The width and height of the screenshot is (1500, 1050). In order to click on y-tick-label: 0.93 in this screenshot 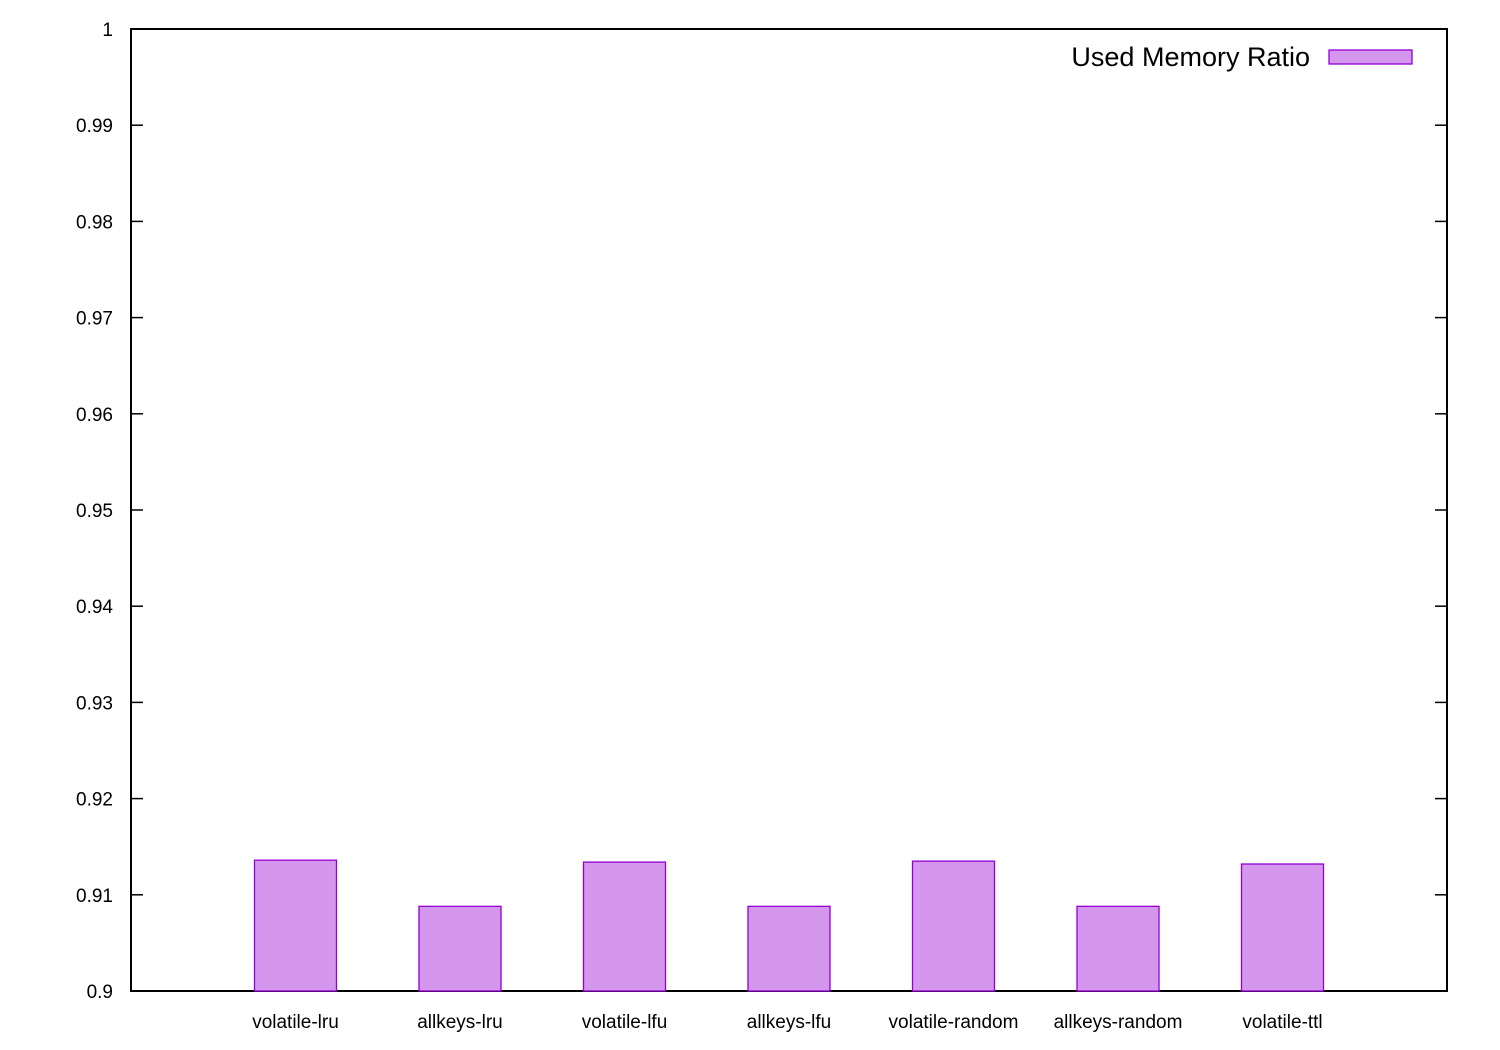, I will do `click(94, 703)`.